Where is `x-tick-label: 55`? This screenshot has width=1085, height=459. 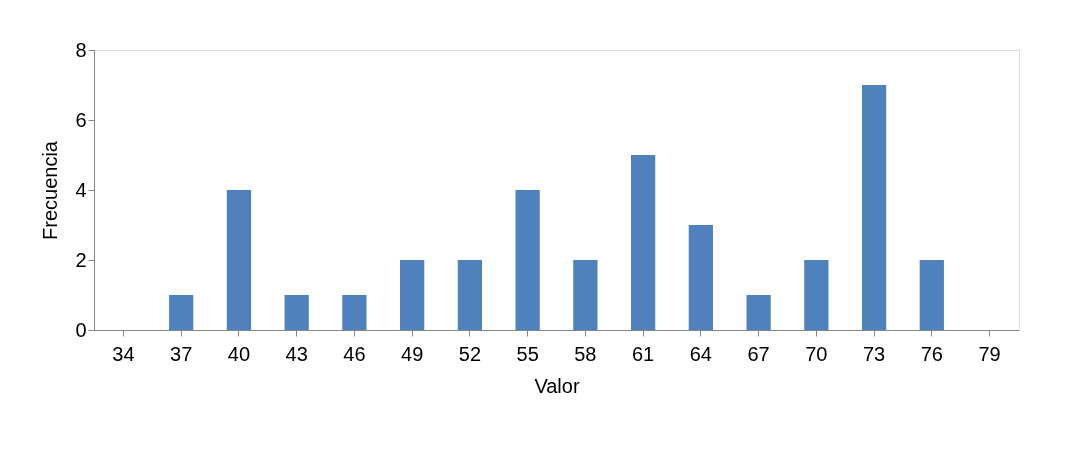 x-tick-label: 55 is located at coordinates (527, 353).